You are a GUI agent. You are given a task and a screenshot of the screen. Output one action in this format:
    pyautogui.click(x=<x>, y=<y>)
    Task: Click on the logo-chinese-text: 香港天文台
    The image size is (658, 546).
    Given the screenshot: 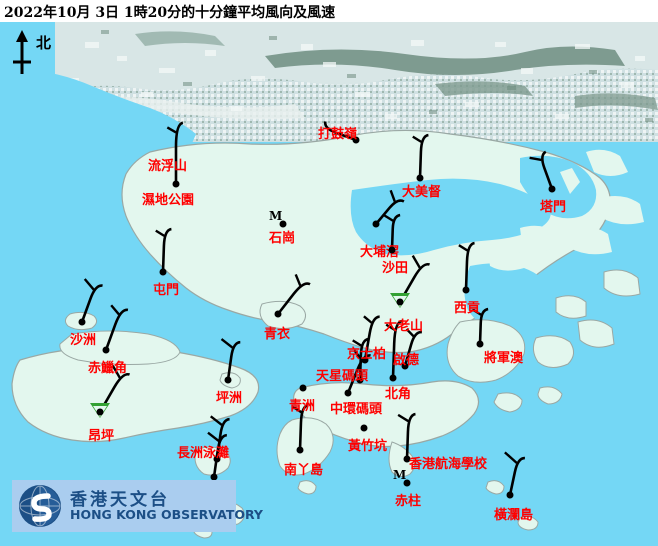 What is the action you would take?
    pyautogui.click(x=120, y=500)
    